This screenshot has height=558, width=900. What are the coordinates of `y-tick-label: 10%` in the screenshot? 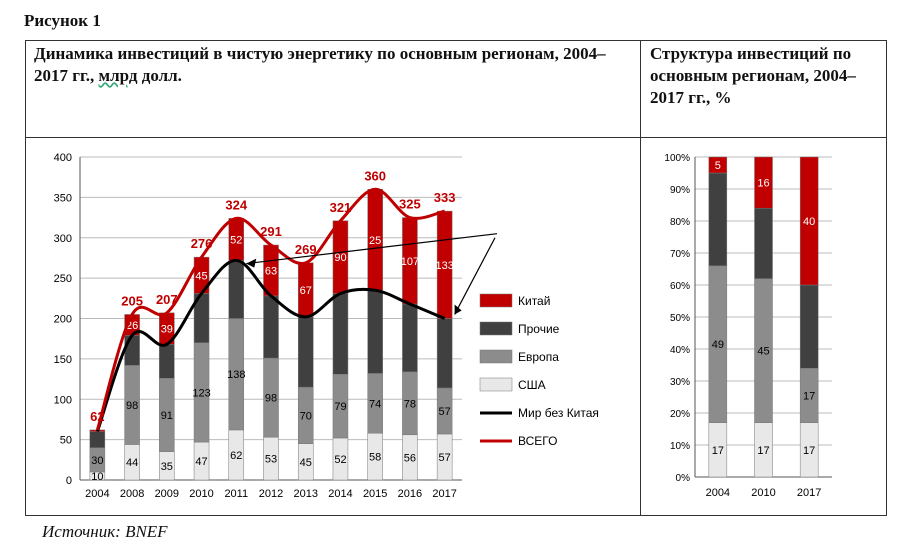 It's located at (680, 446).